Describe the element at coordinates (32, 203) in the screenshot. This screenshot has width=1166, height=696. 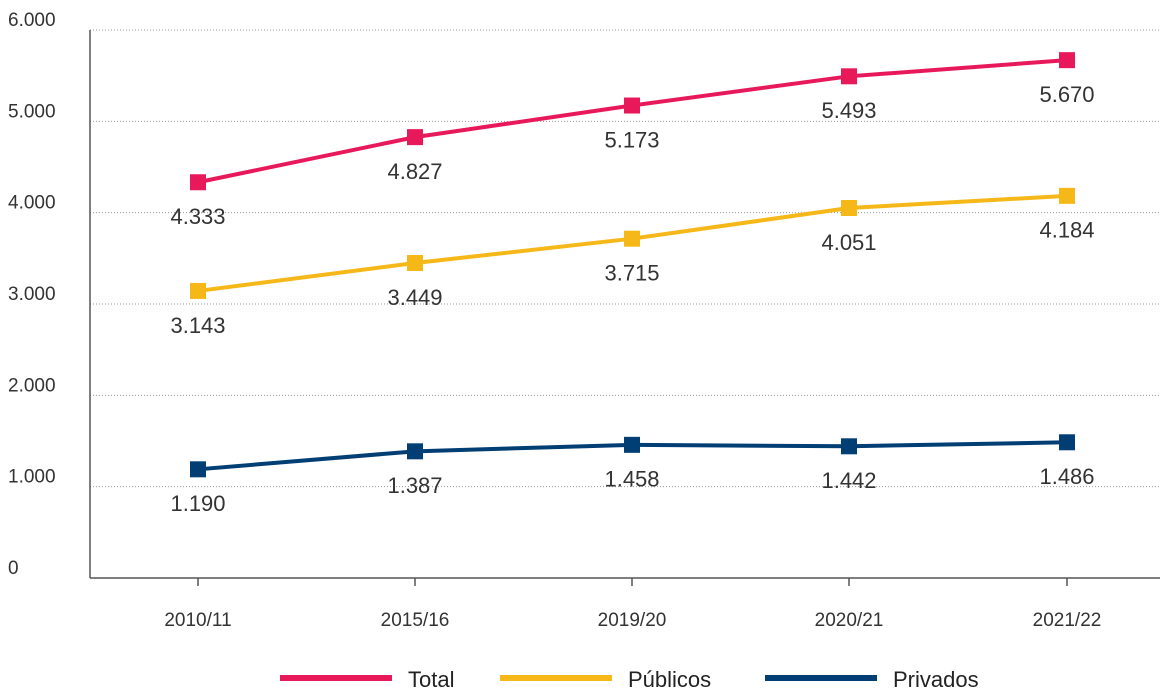
I see `y-tick-label: 4.000` at that location.